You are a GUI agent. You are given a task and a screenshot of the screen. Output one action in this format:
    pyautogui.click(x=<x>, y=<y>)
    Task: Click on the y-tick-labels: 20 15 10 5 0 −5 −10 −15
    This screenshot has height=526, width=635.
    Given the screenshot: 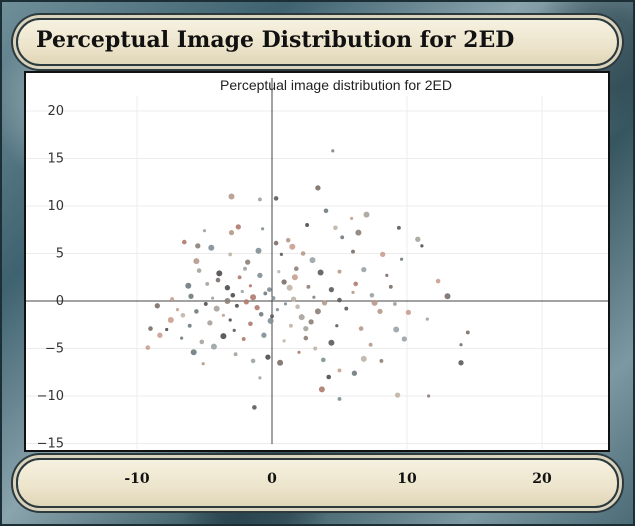 What is the action you would take?
    pyautogui.click(x=50, y=278)
    